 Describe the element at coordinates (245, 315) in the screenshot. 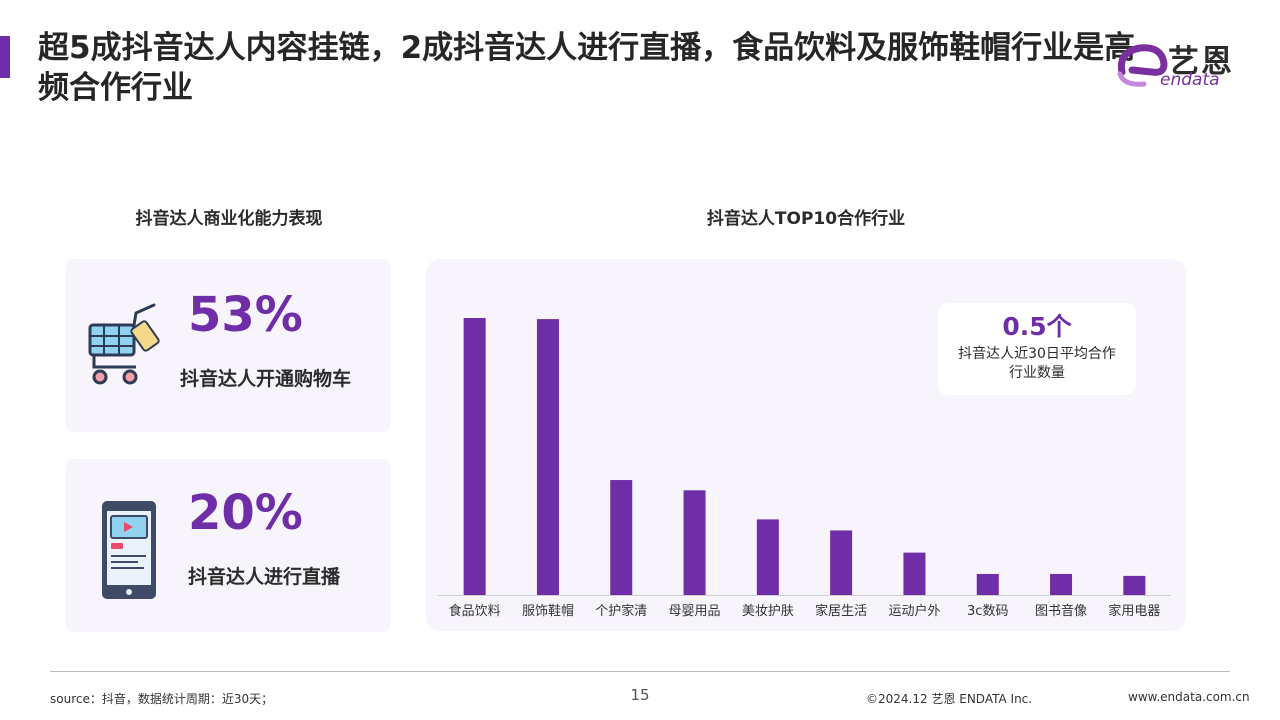

I see `cart-stat-value: 53%` at that location.